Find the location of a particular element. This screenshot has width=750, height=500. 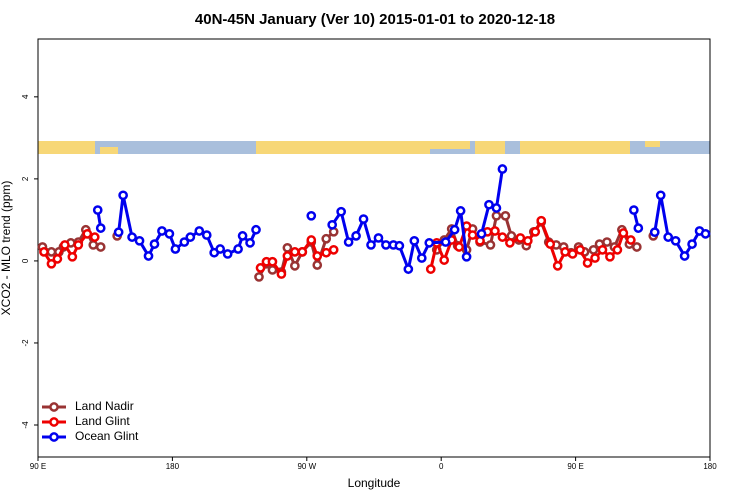

x-tick-label: 0 is located at coordinates (441, 466).